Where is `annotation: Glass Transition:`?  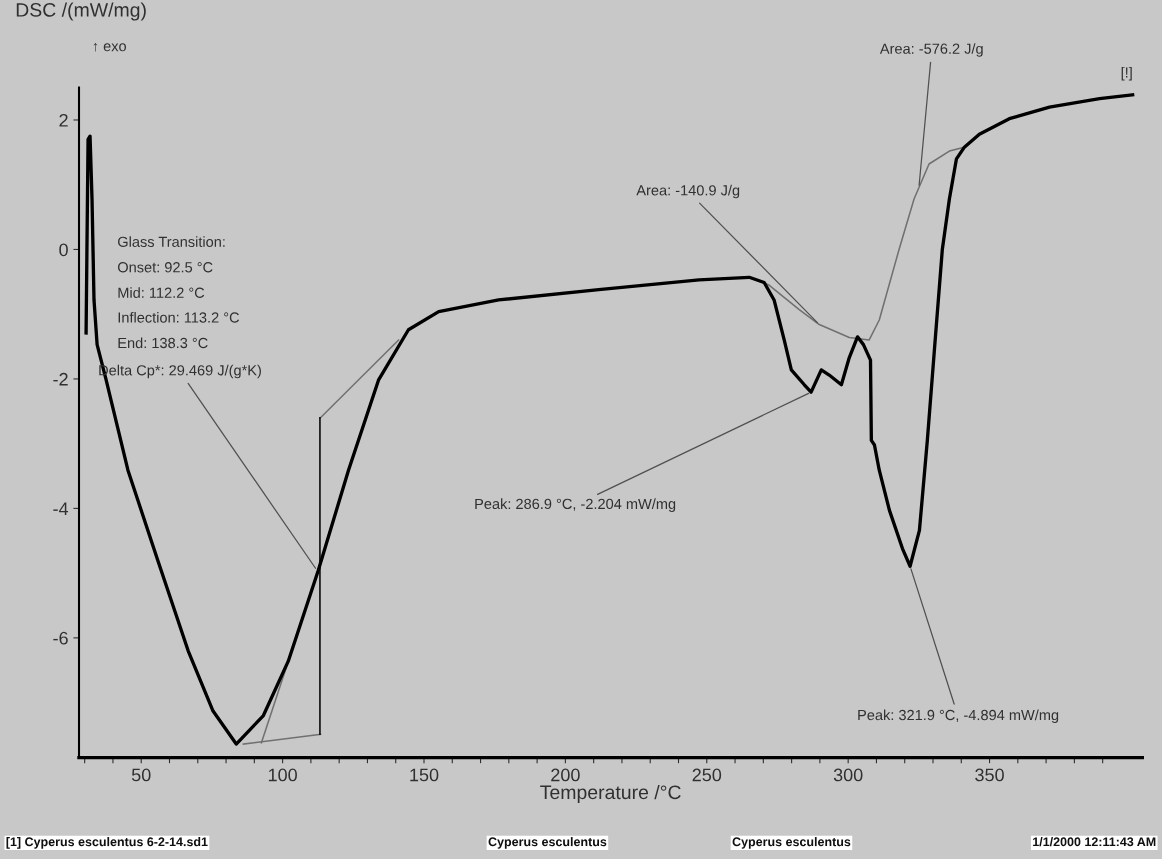 annotation: Glass Transition: is located at coordinates (171, 241).